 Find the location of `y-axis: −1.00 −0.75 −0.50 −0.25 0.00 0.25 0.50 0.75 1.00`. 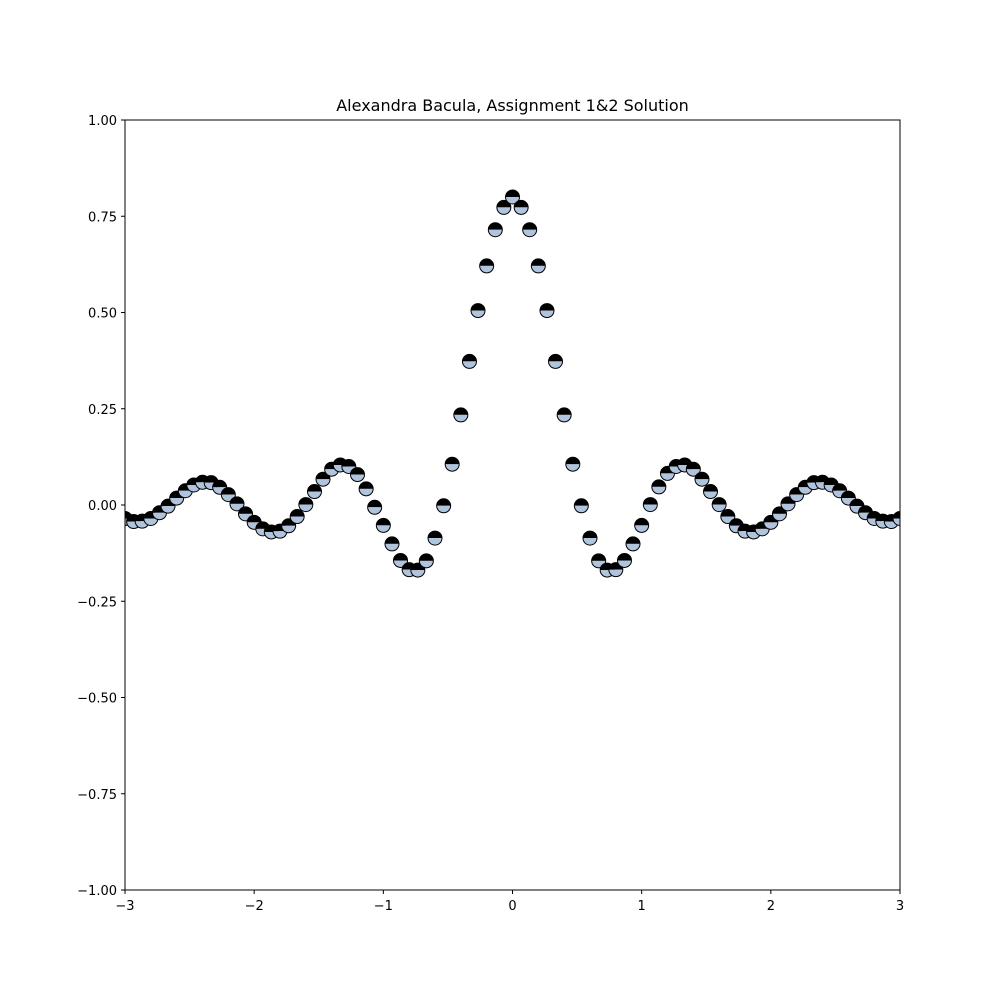

y-axis: −1.00 −0.75 −0.50 −0.25 0.00 0.25 0.50 0.75 1.00 is located at coordinates (101, 506).